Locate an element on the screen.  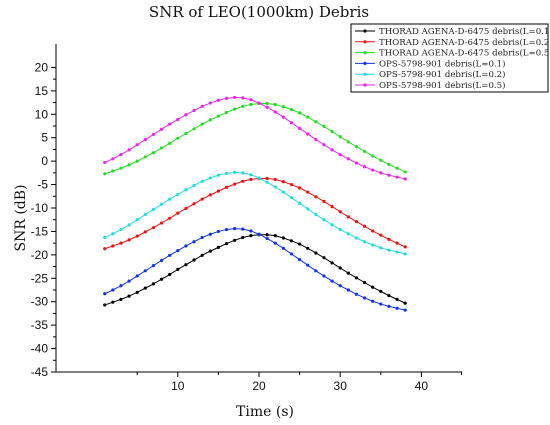
legend-entry-label: THORAD AGENA-D-6475 debris(L=0.1) is located at coordinates (464, 31).